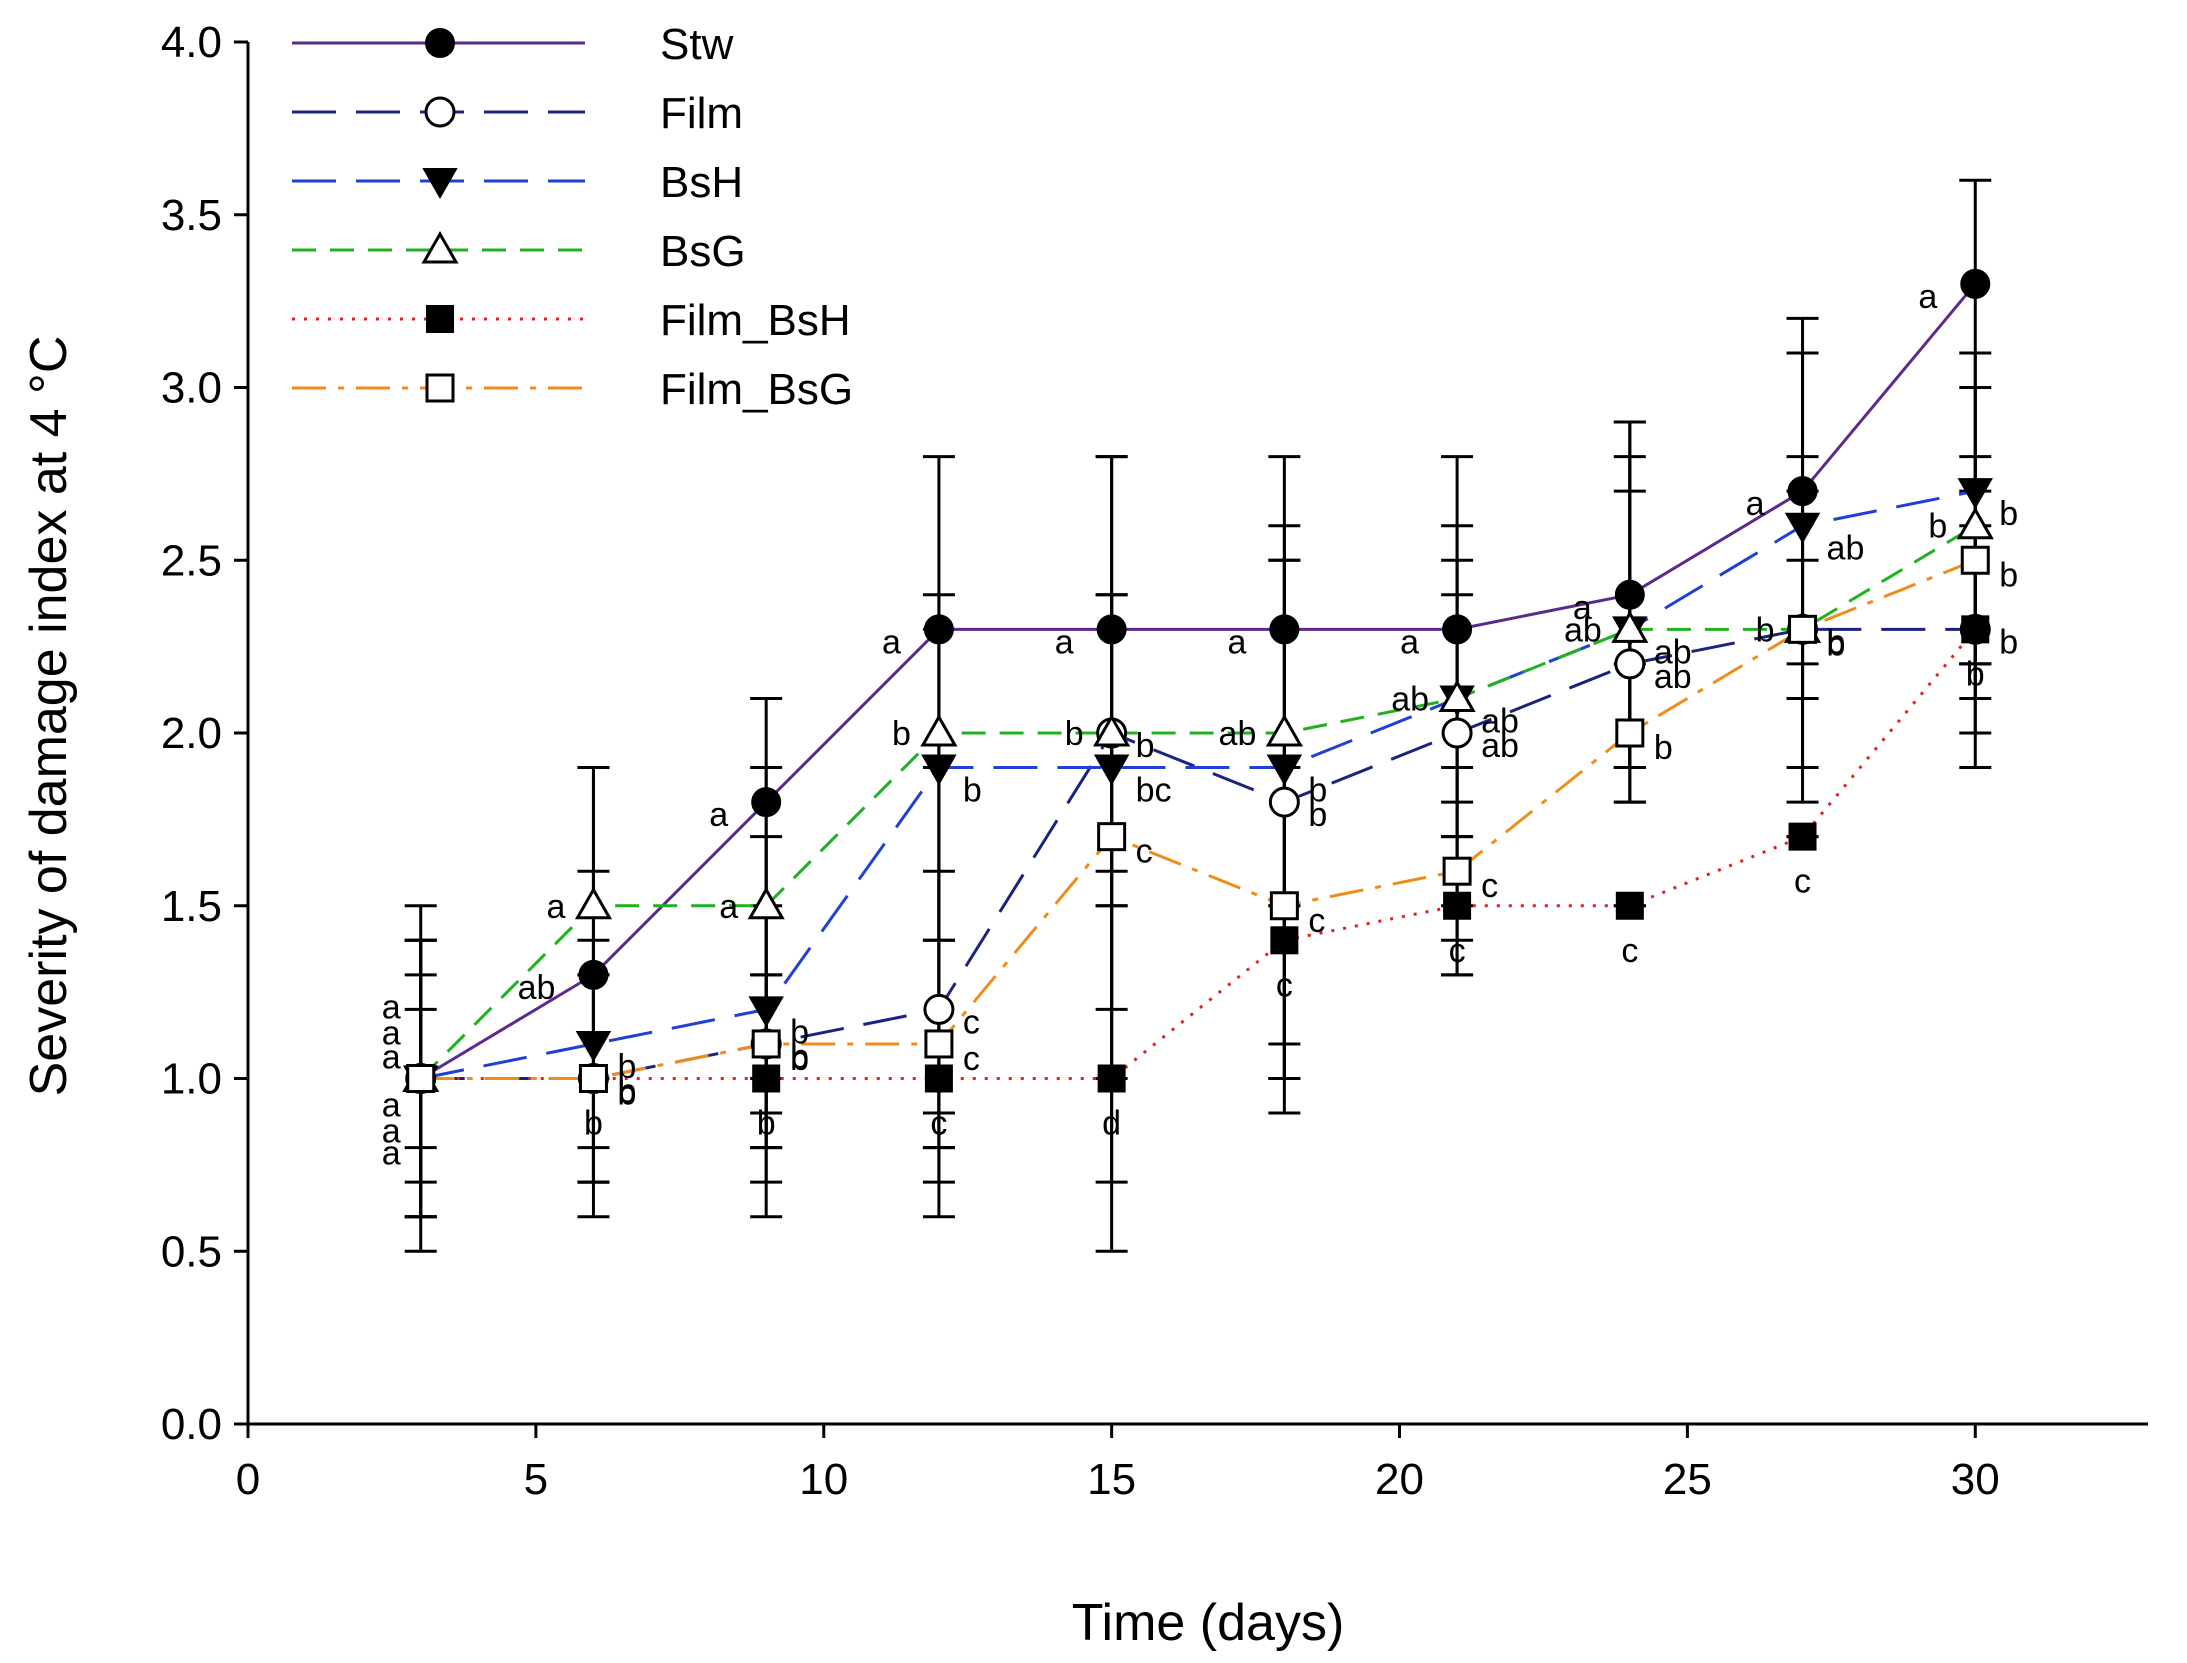 This screenshot has height=1663, width=2187. I want to click on legend-label: Film_BsG, so click(756, 389).